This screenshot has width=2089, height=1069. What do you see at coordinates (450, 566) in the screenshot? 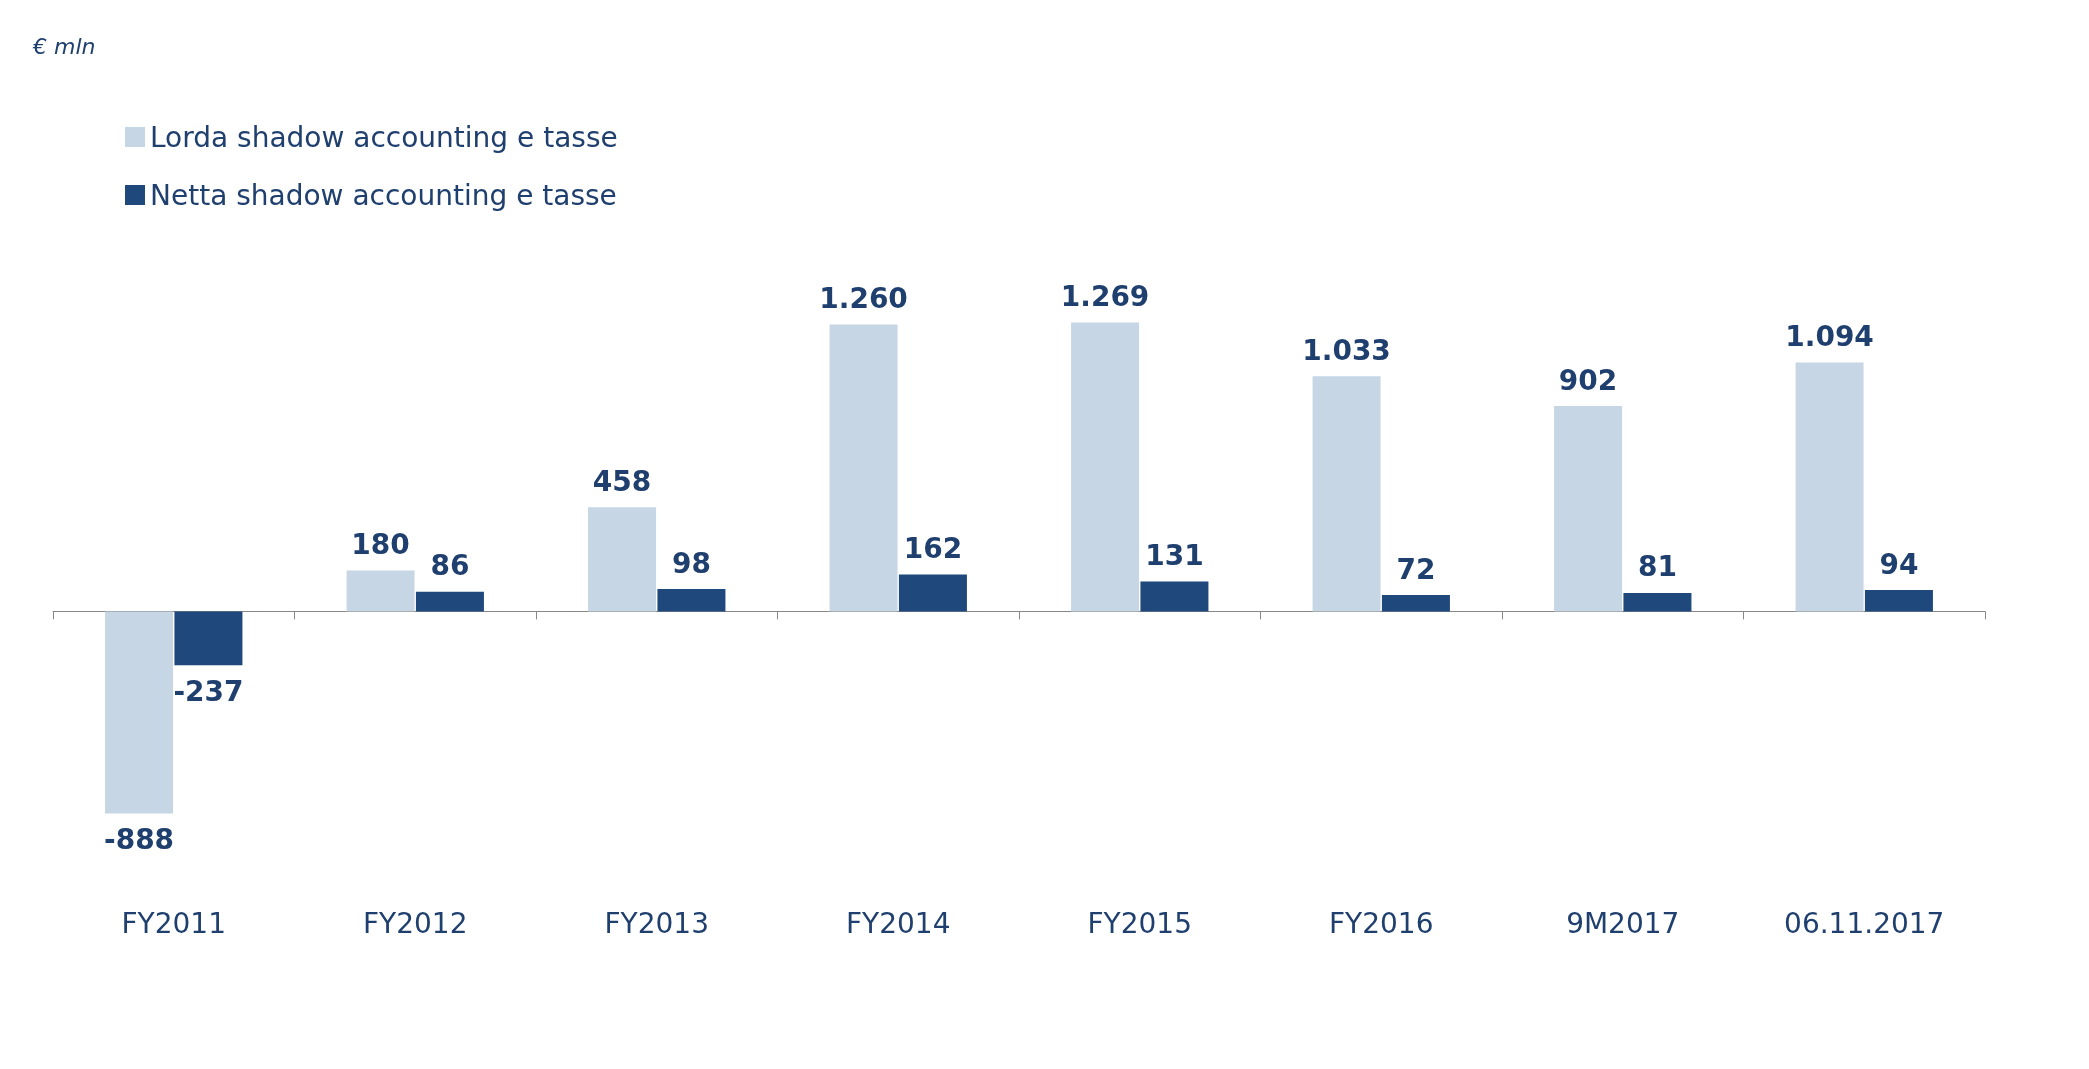
I see `data-label: 86` at bounding box center [450, 566].